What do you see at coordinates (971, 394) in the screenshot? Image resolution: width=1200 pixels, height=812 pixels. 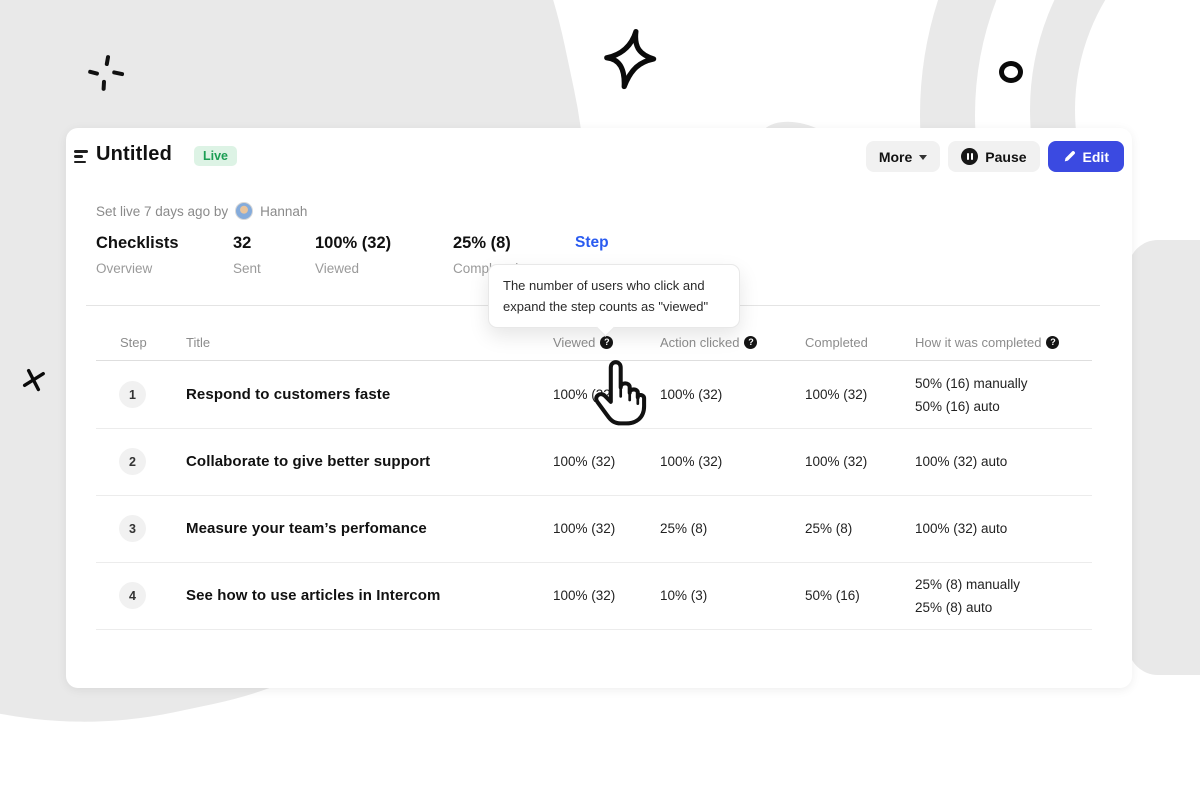 I see `how-completed-value: 50% (16) manually 50% (16) auto` at bounding box center [971, 394].